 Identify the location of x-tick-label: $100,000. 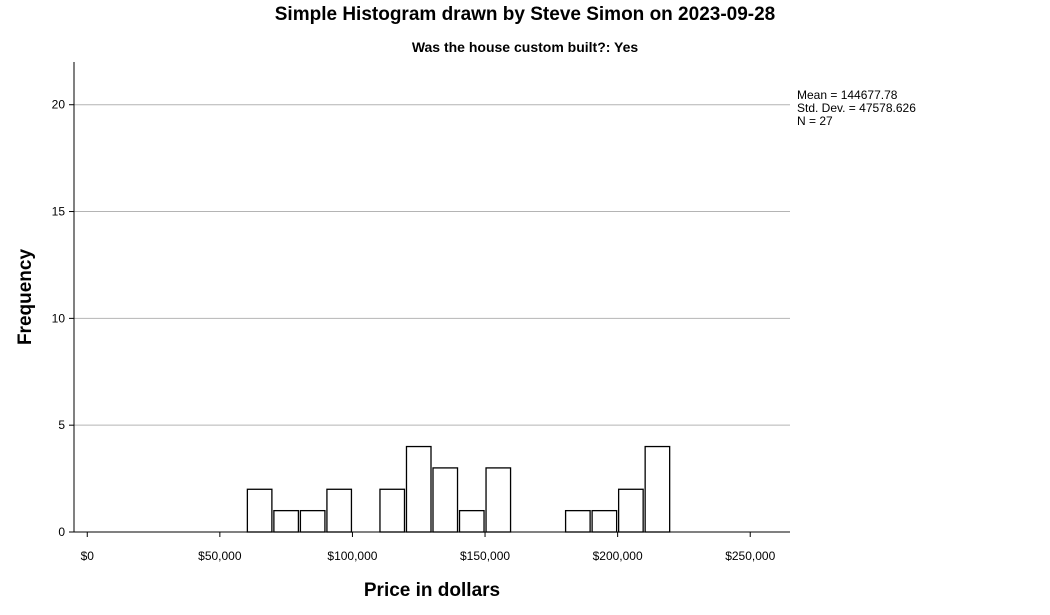
(352, 556).